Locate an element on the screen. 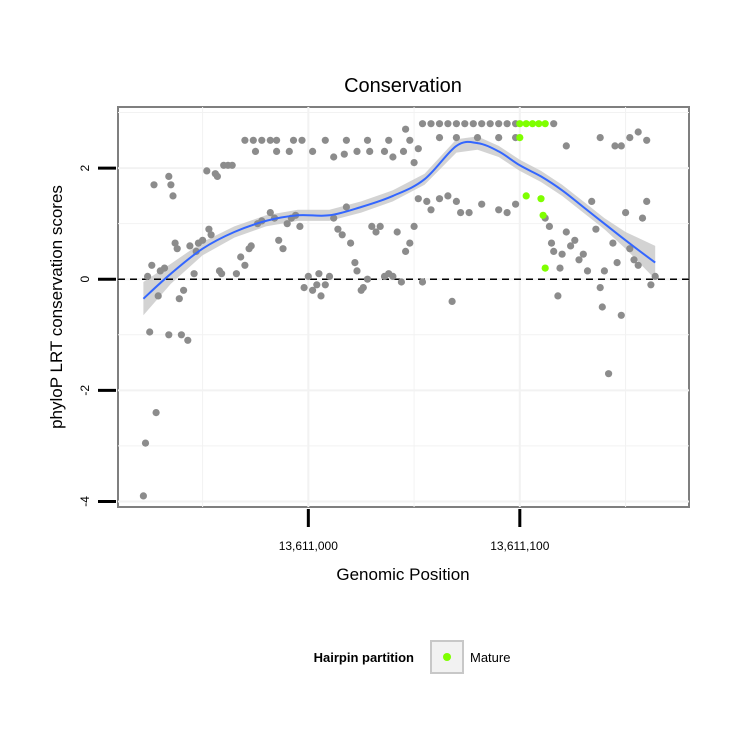 Image resolution: width=750 pixels, height=750 pixels. legend-title: Hairpin partition is located at coordinates (364, 657).